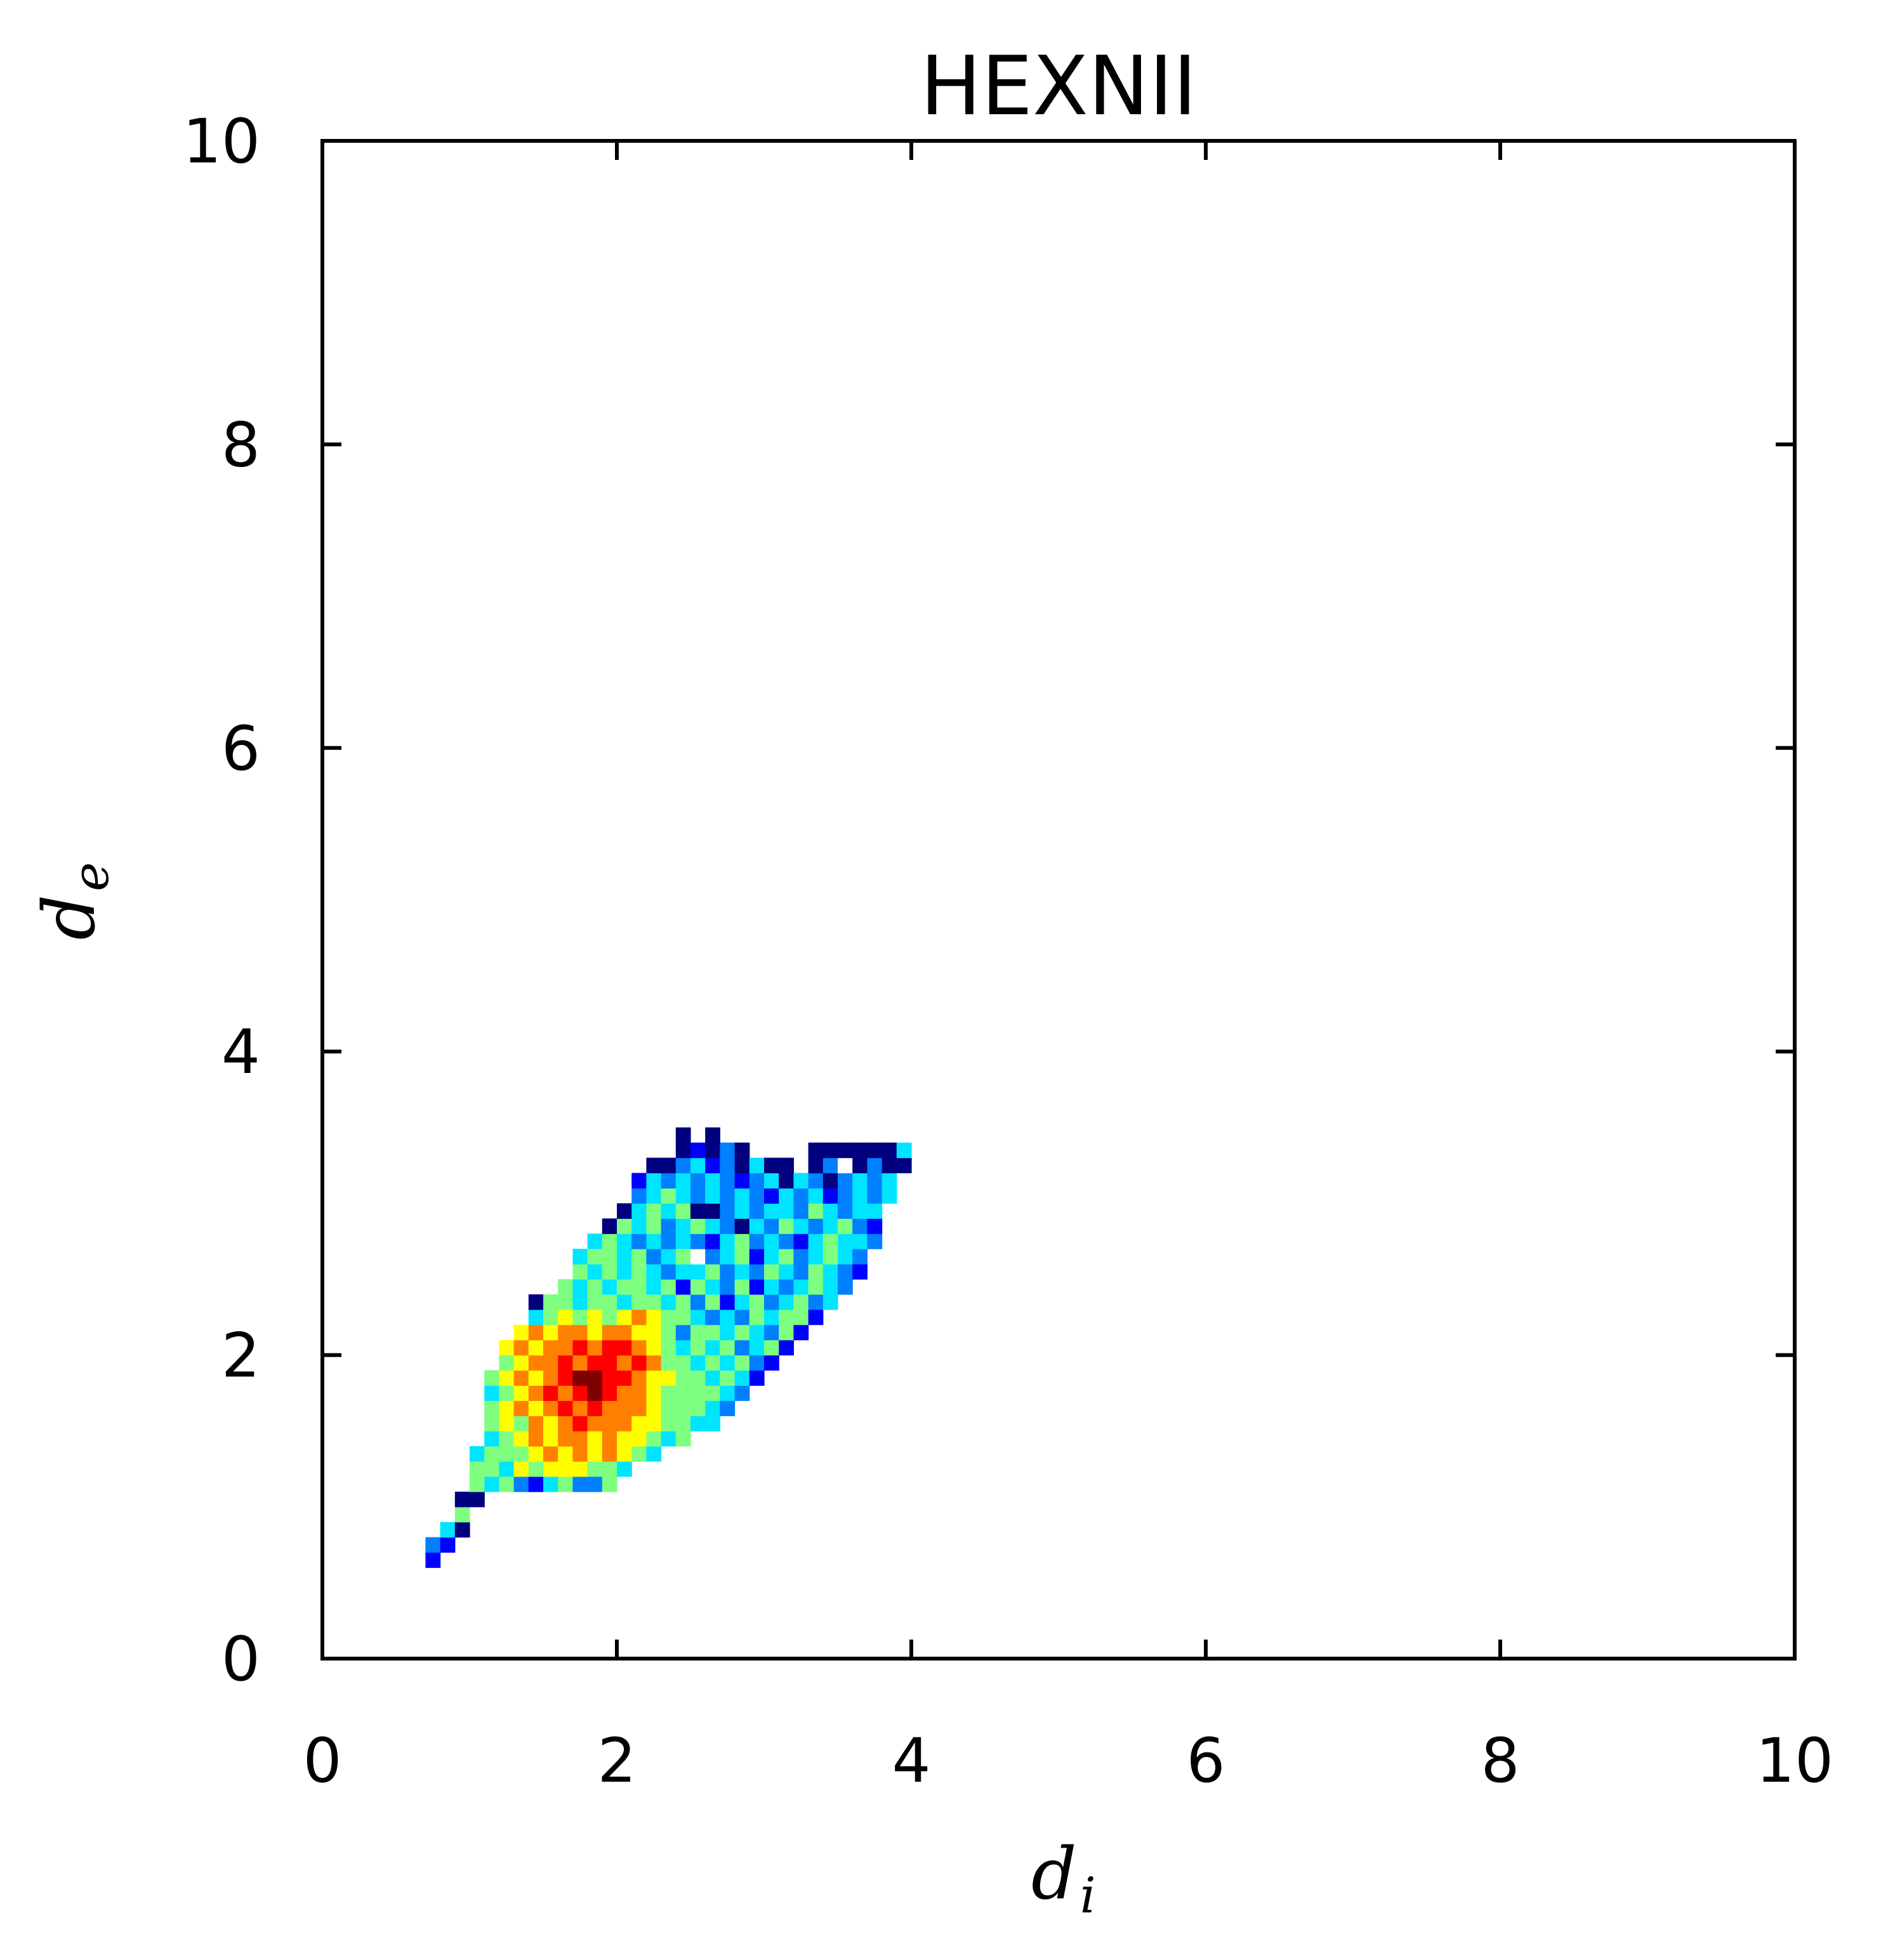  Describe the element at coordinates (322, 1760) in the screenshot. I see `x-tick-label: 0` at that location.